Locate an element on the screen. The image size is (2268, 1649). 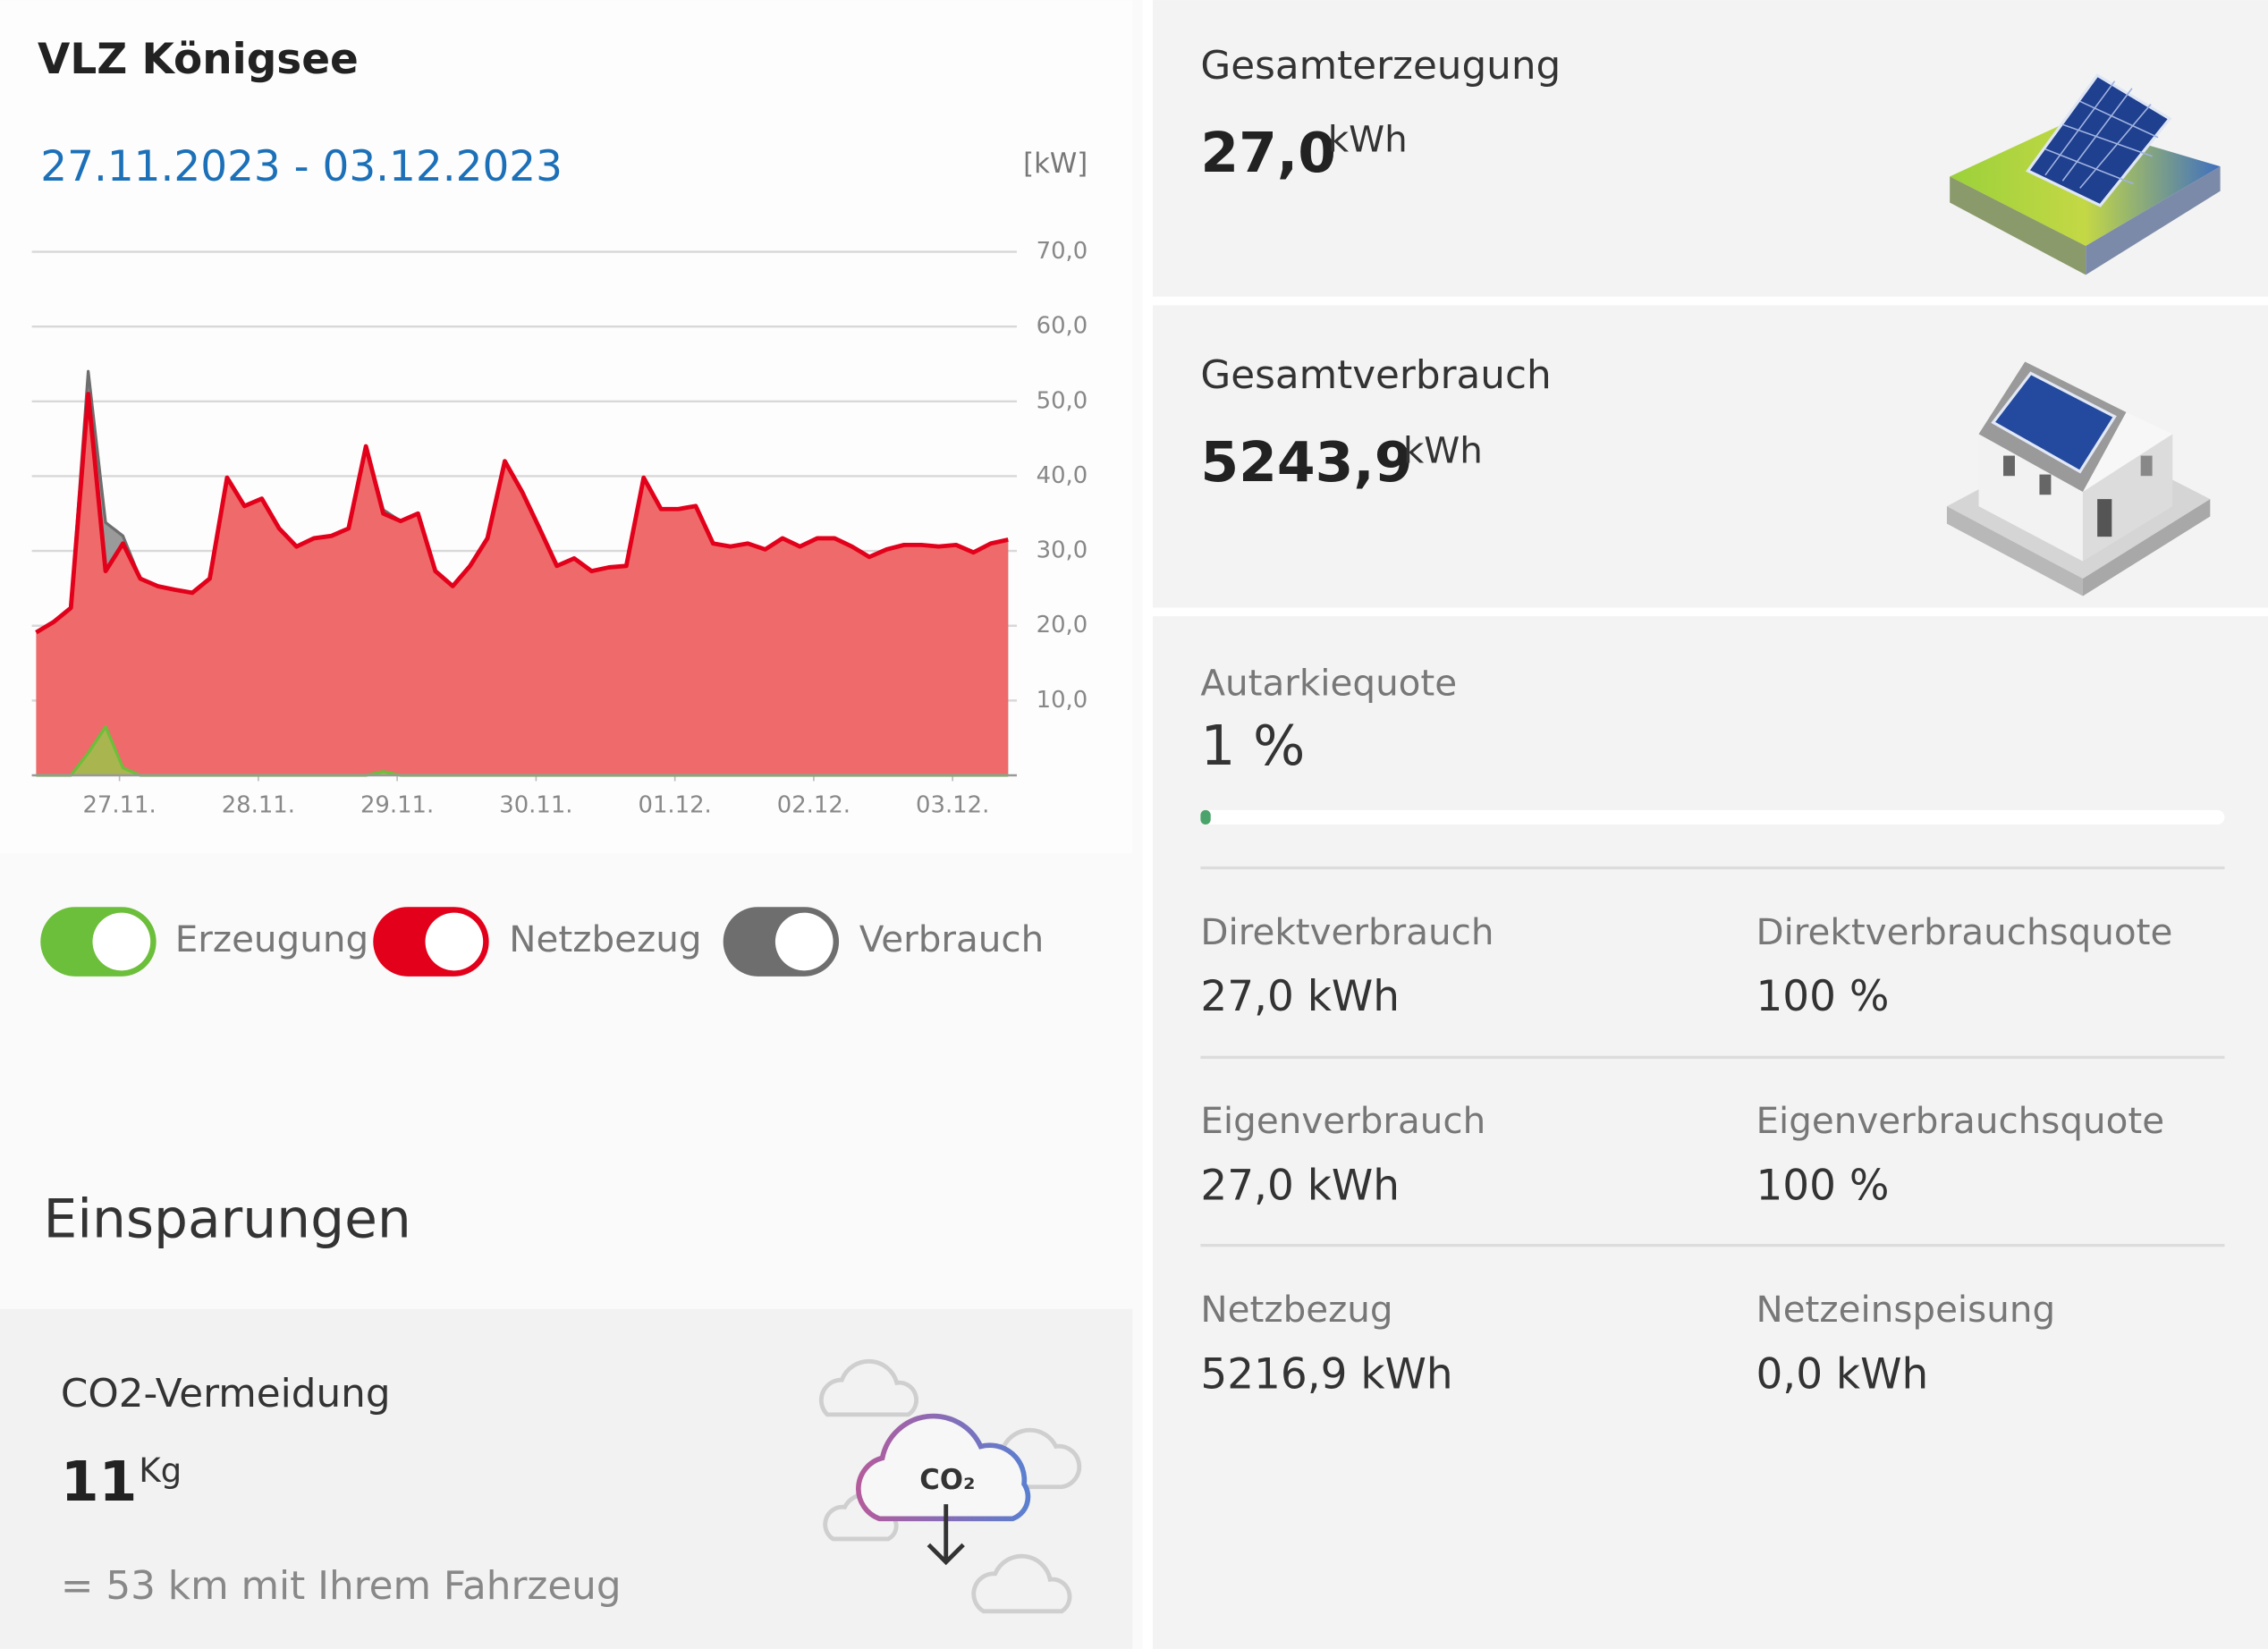
toggle-verbrauch: Verbrauch is located at coordinates (884, 942).